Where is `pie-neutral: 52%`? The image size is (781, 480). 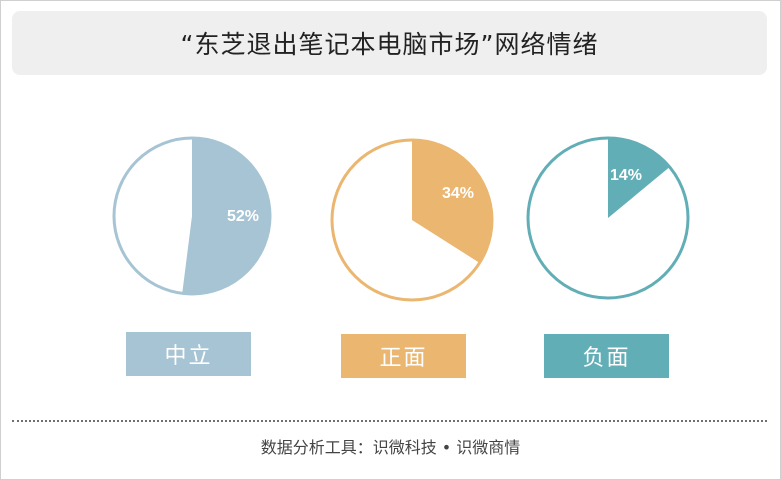
pie-neutral: 52% is located at coordinates (192, 216).